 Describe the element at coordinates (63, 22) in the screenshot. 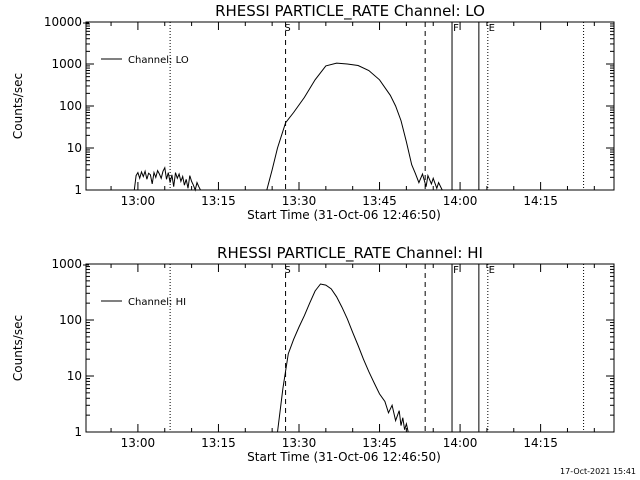

I see `y-tick-label: 10000` at that location.